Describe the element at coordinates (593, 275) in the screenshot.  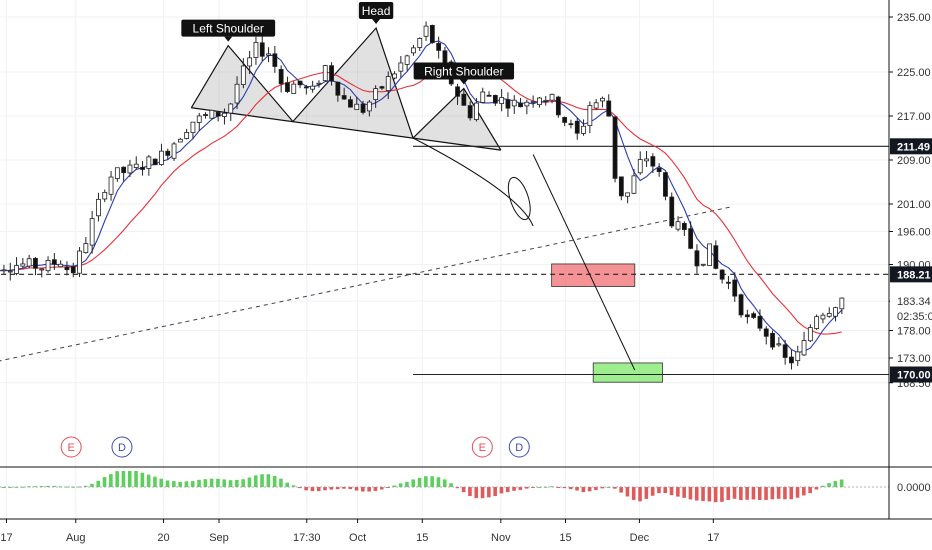
I see `price-zone` at that location.